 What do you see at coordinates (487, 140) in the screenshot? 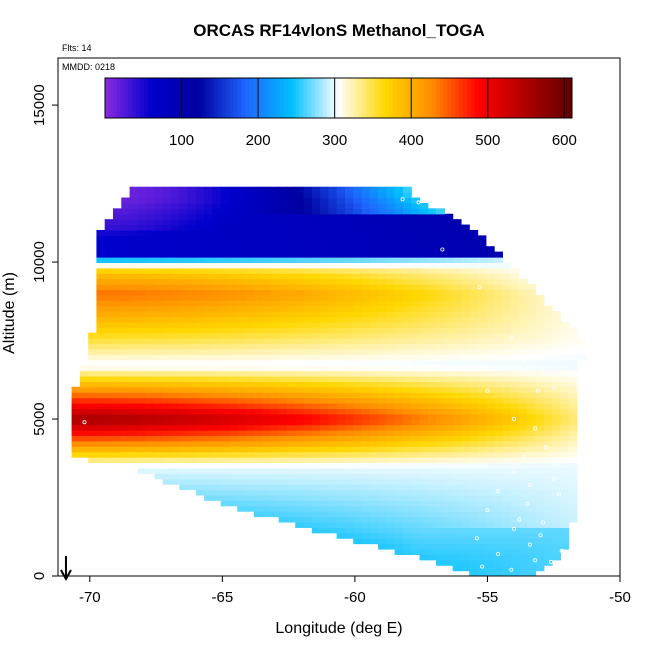
I see `colorbar-tick-label: 500` at bounding box center [487, 140].